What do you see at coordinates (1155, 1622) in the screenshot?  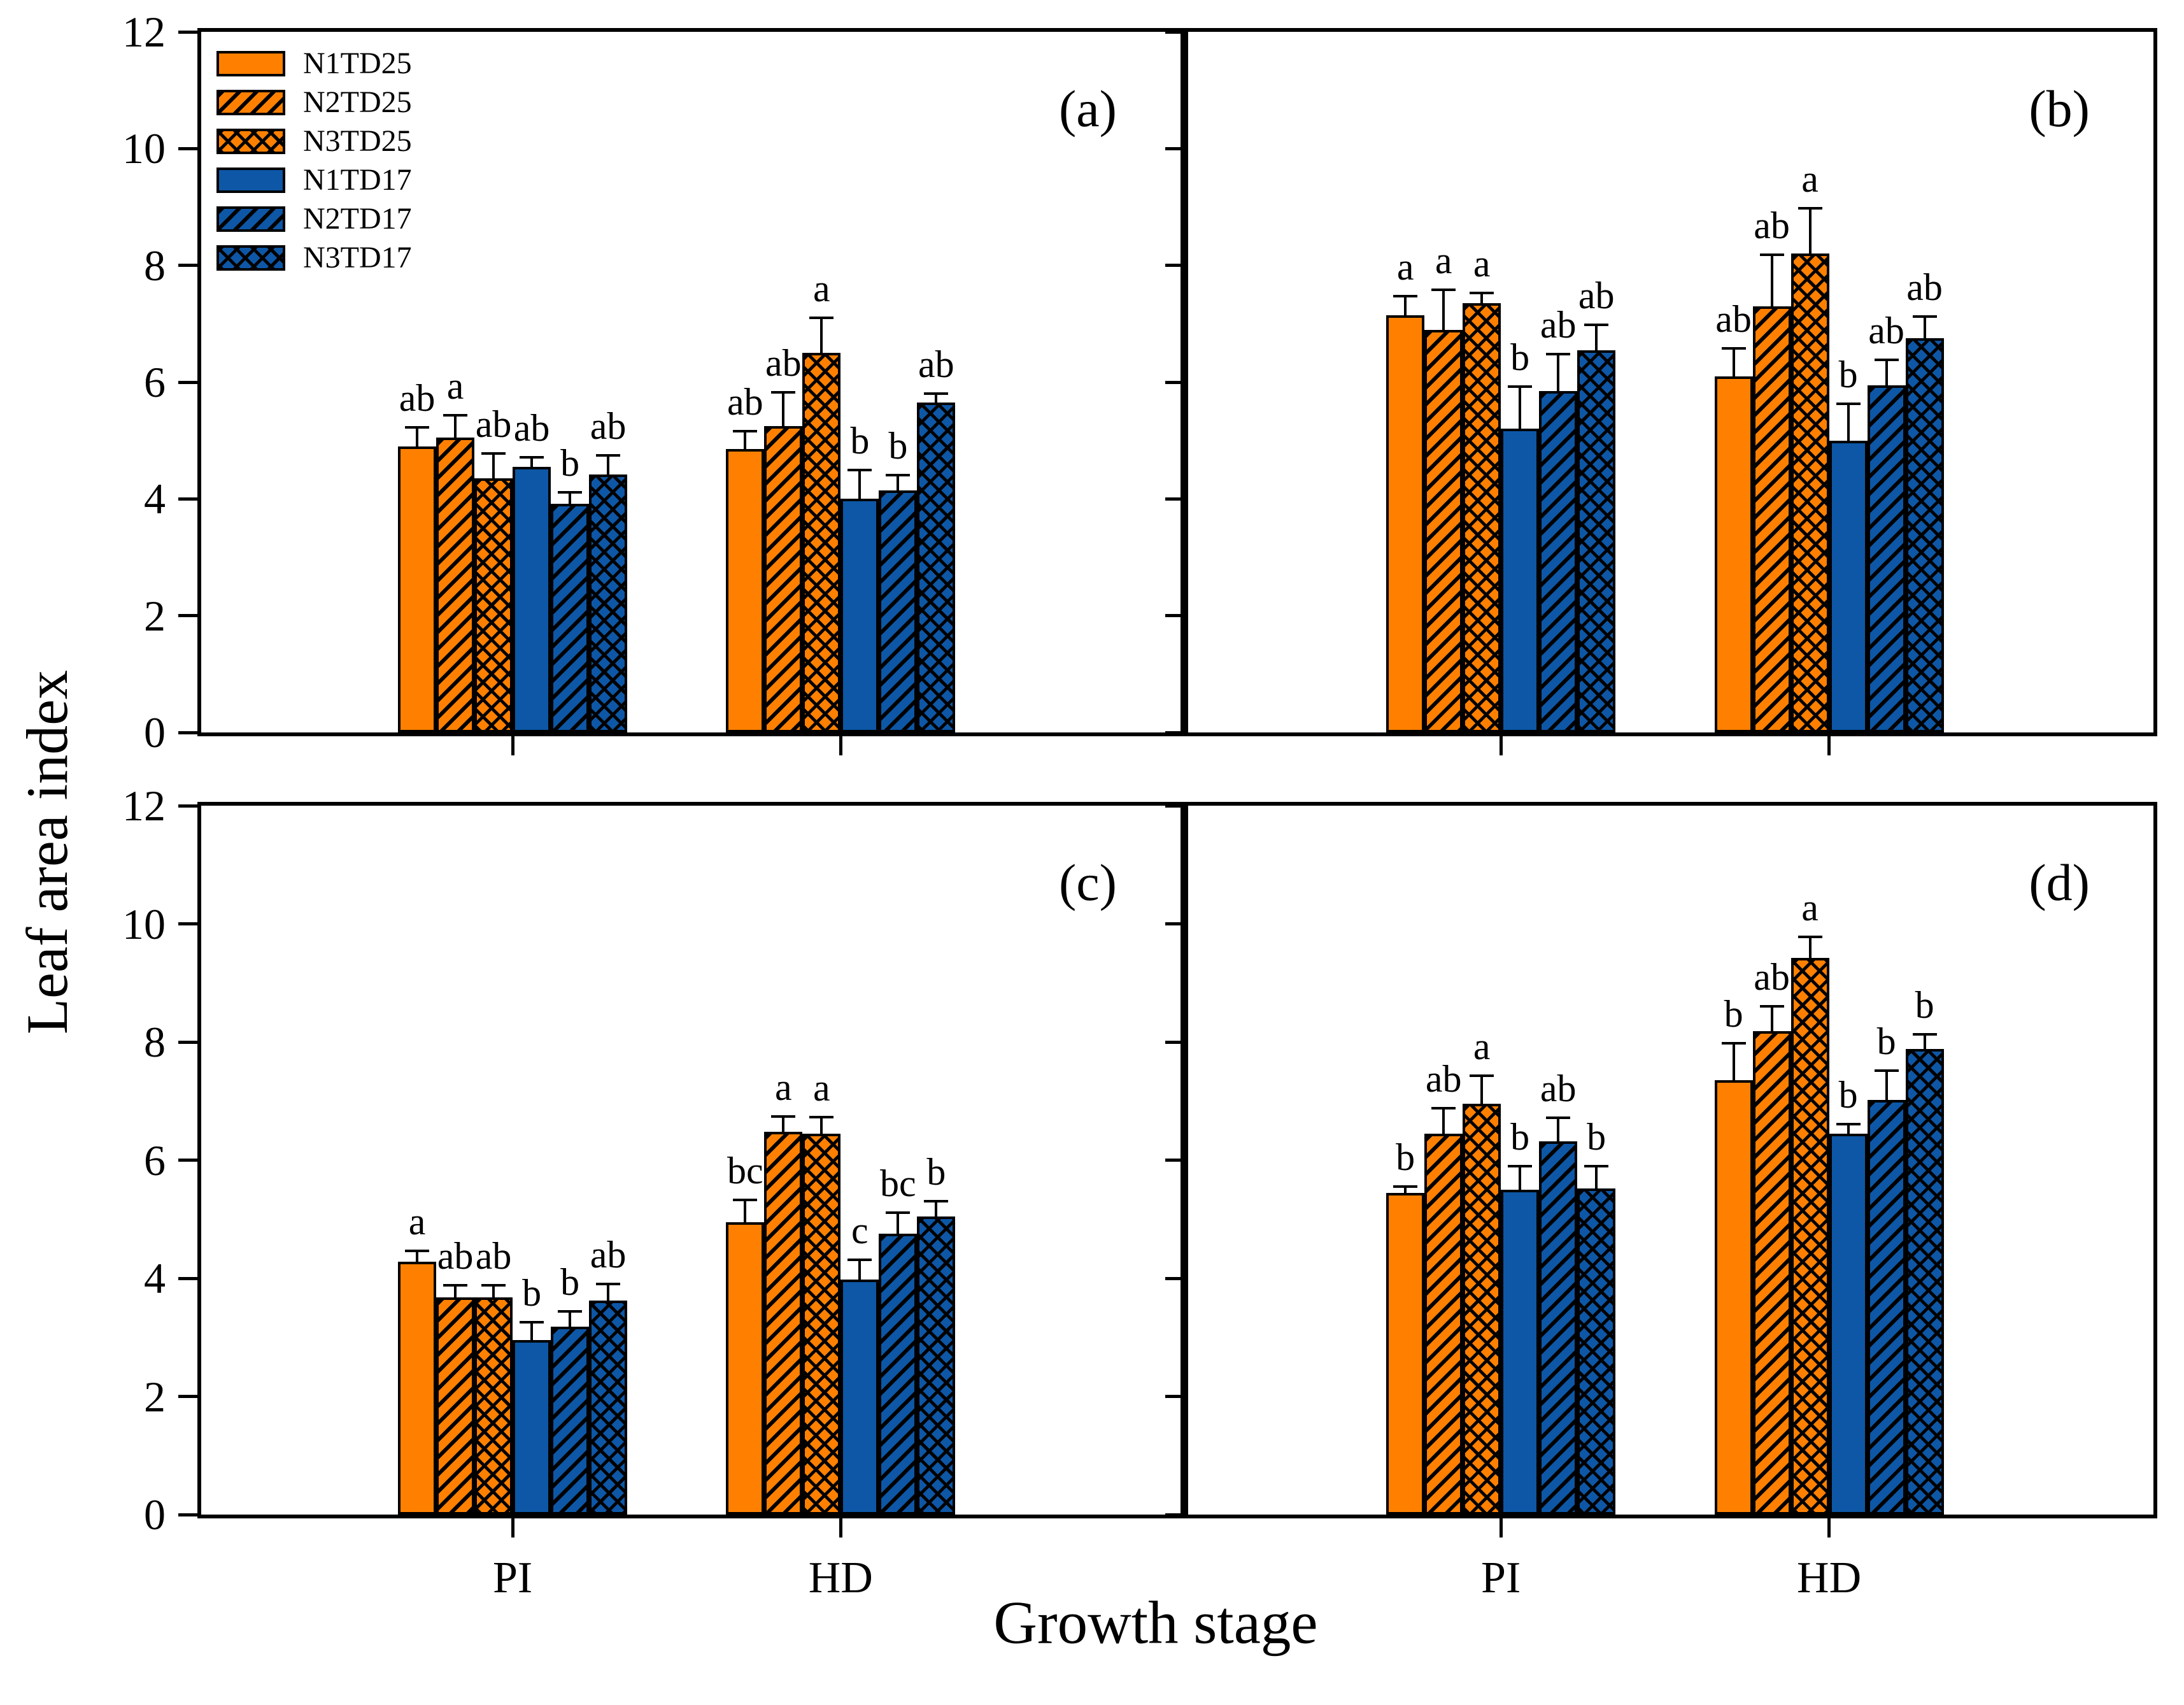 I see `x-axis-title: Growth stage` at bounding box center [1155, 1622].